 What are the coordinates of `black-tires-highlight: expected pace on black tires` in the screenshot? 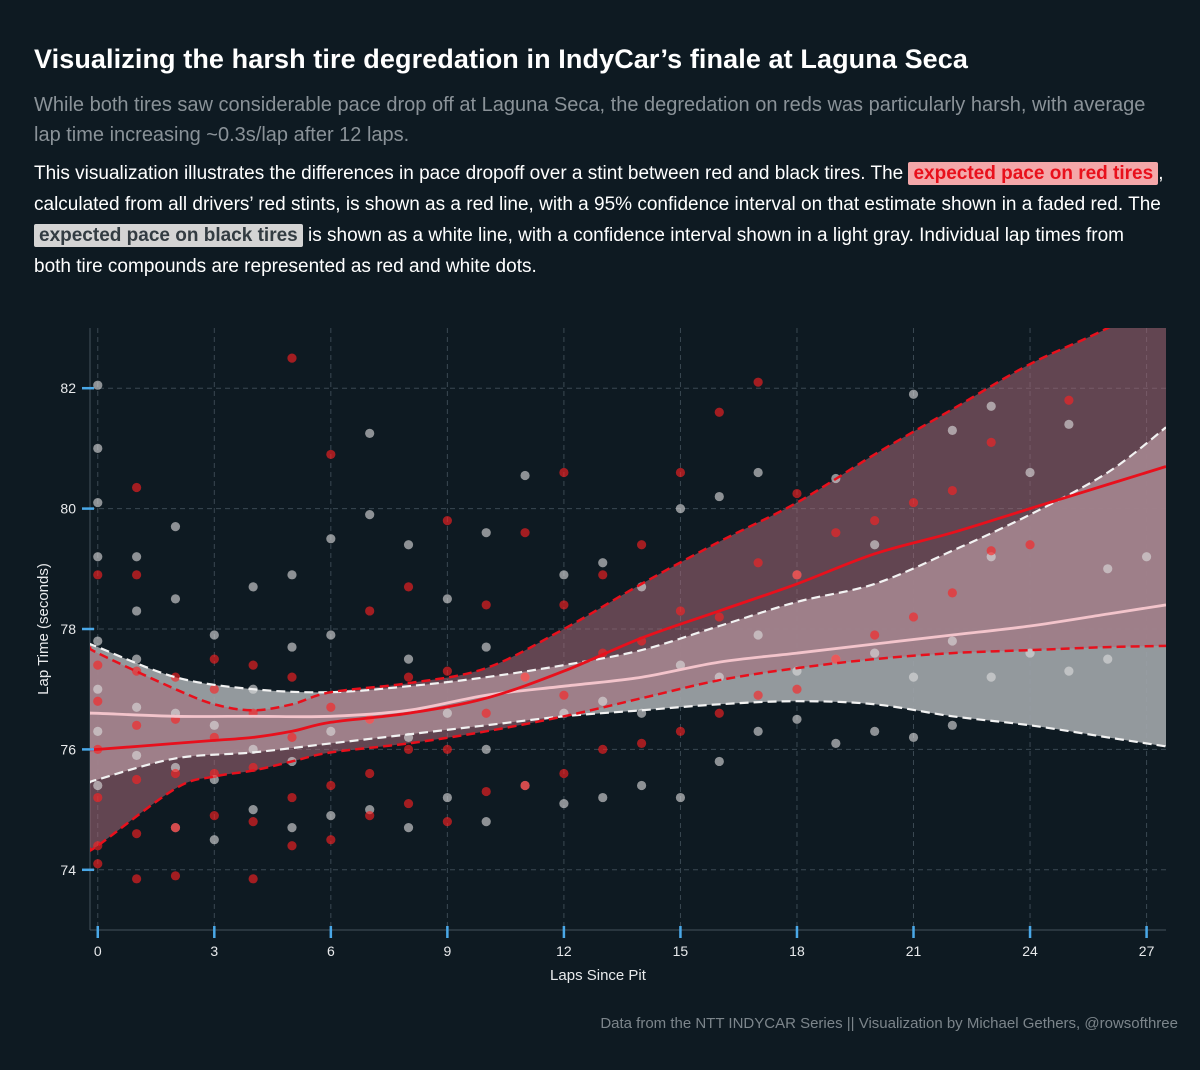 It's located at (168, 235).